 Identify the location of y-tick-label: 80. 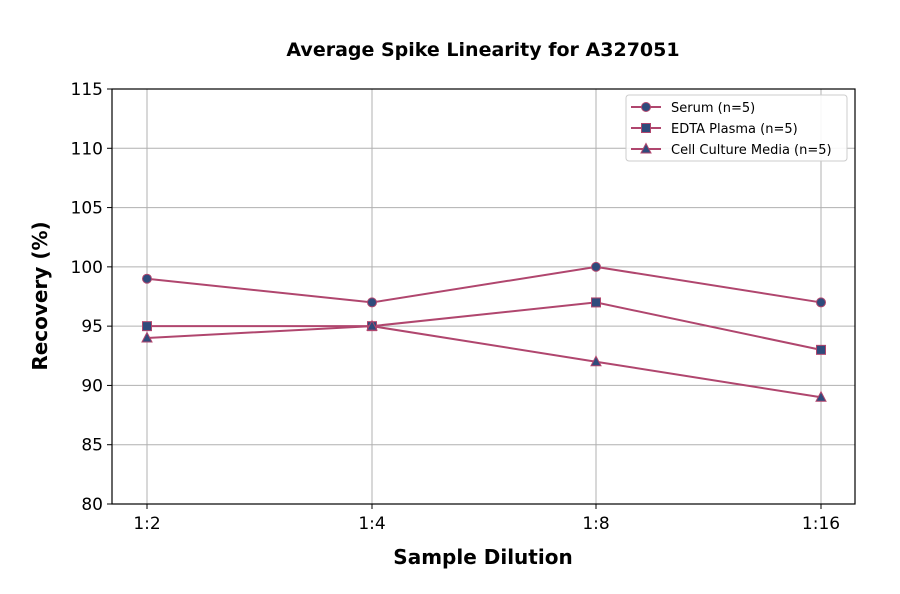
(92, 505).